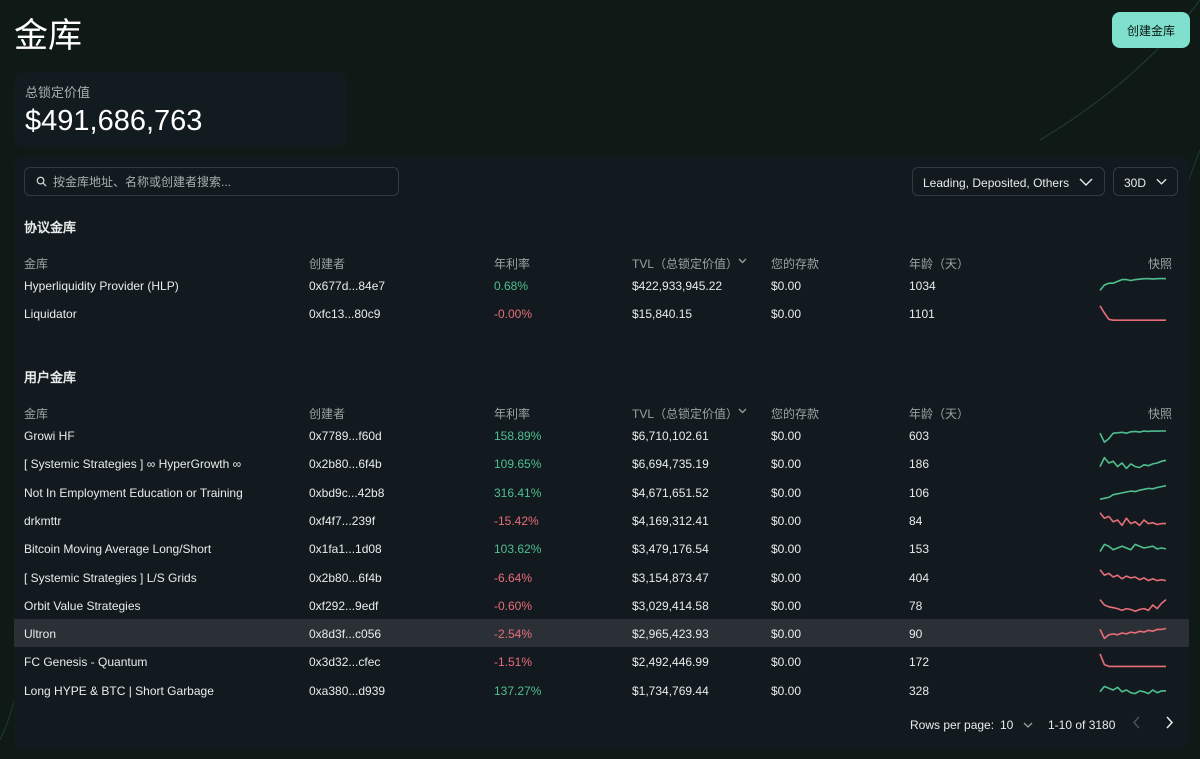  What do you see at coordinates (919, 549) in the screenshot?
I see `vault-age: 153` at bounding box center [919, 549].